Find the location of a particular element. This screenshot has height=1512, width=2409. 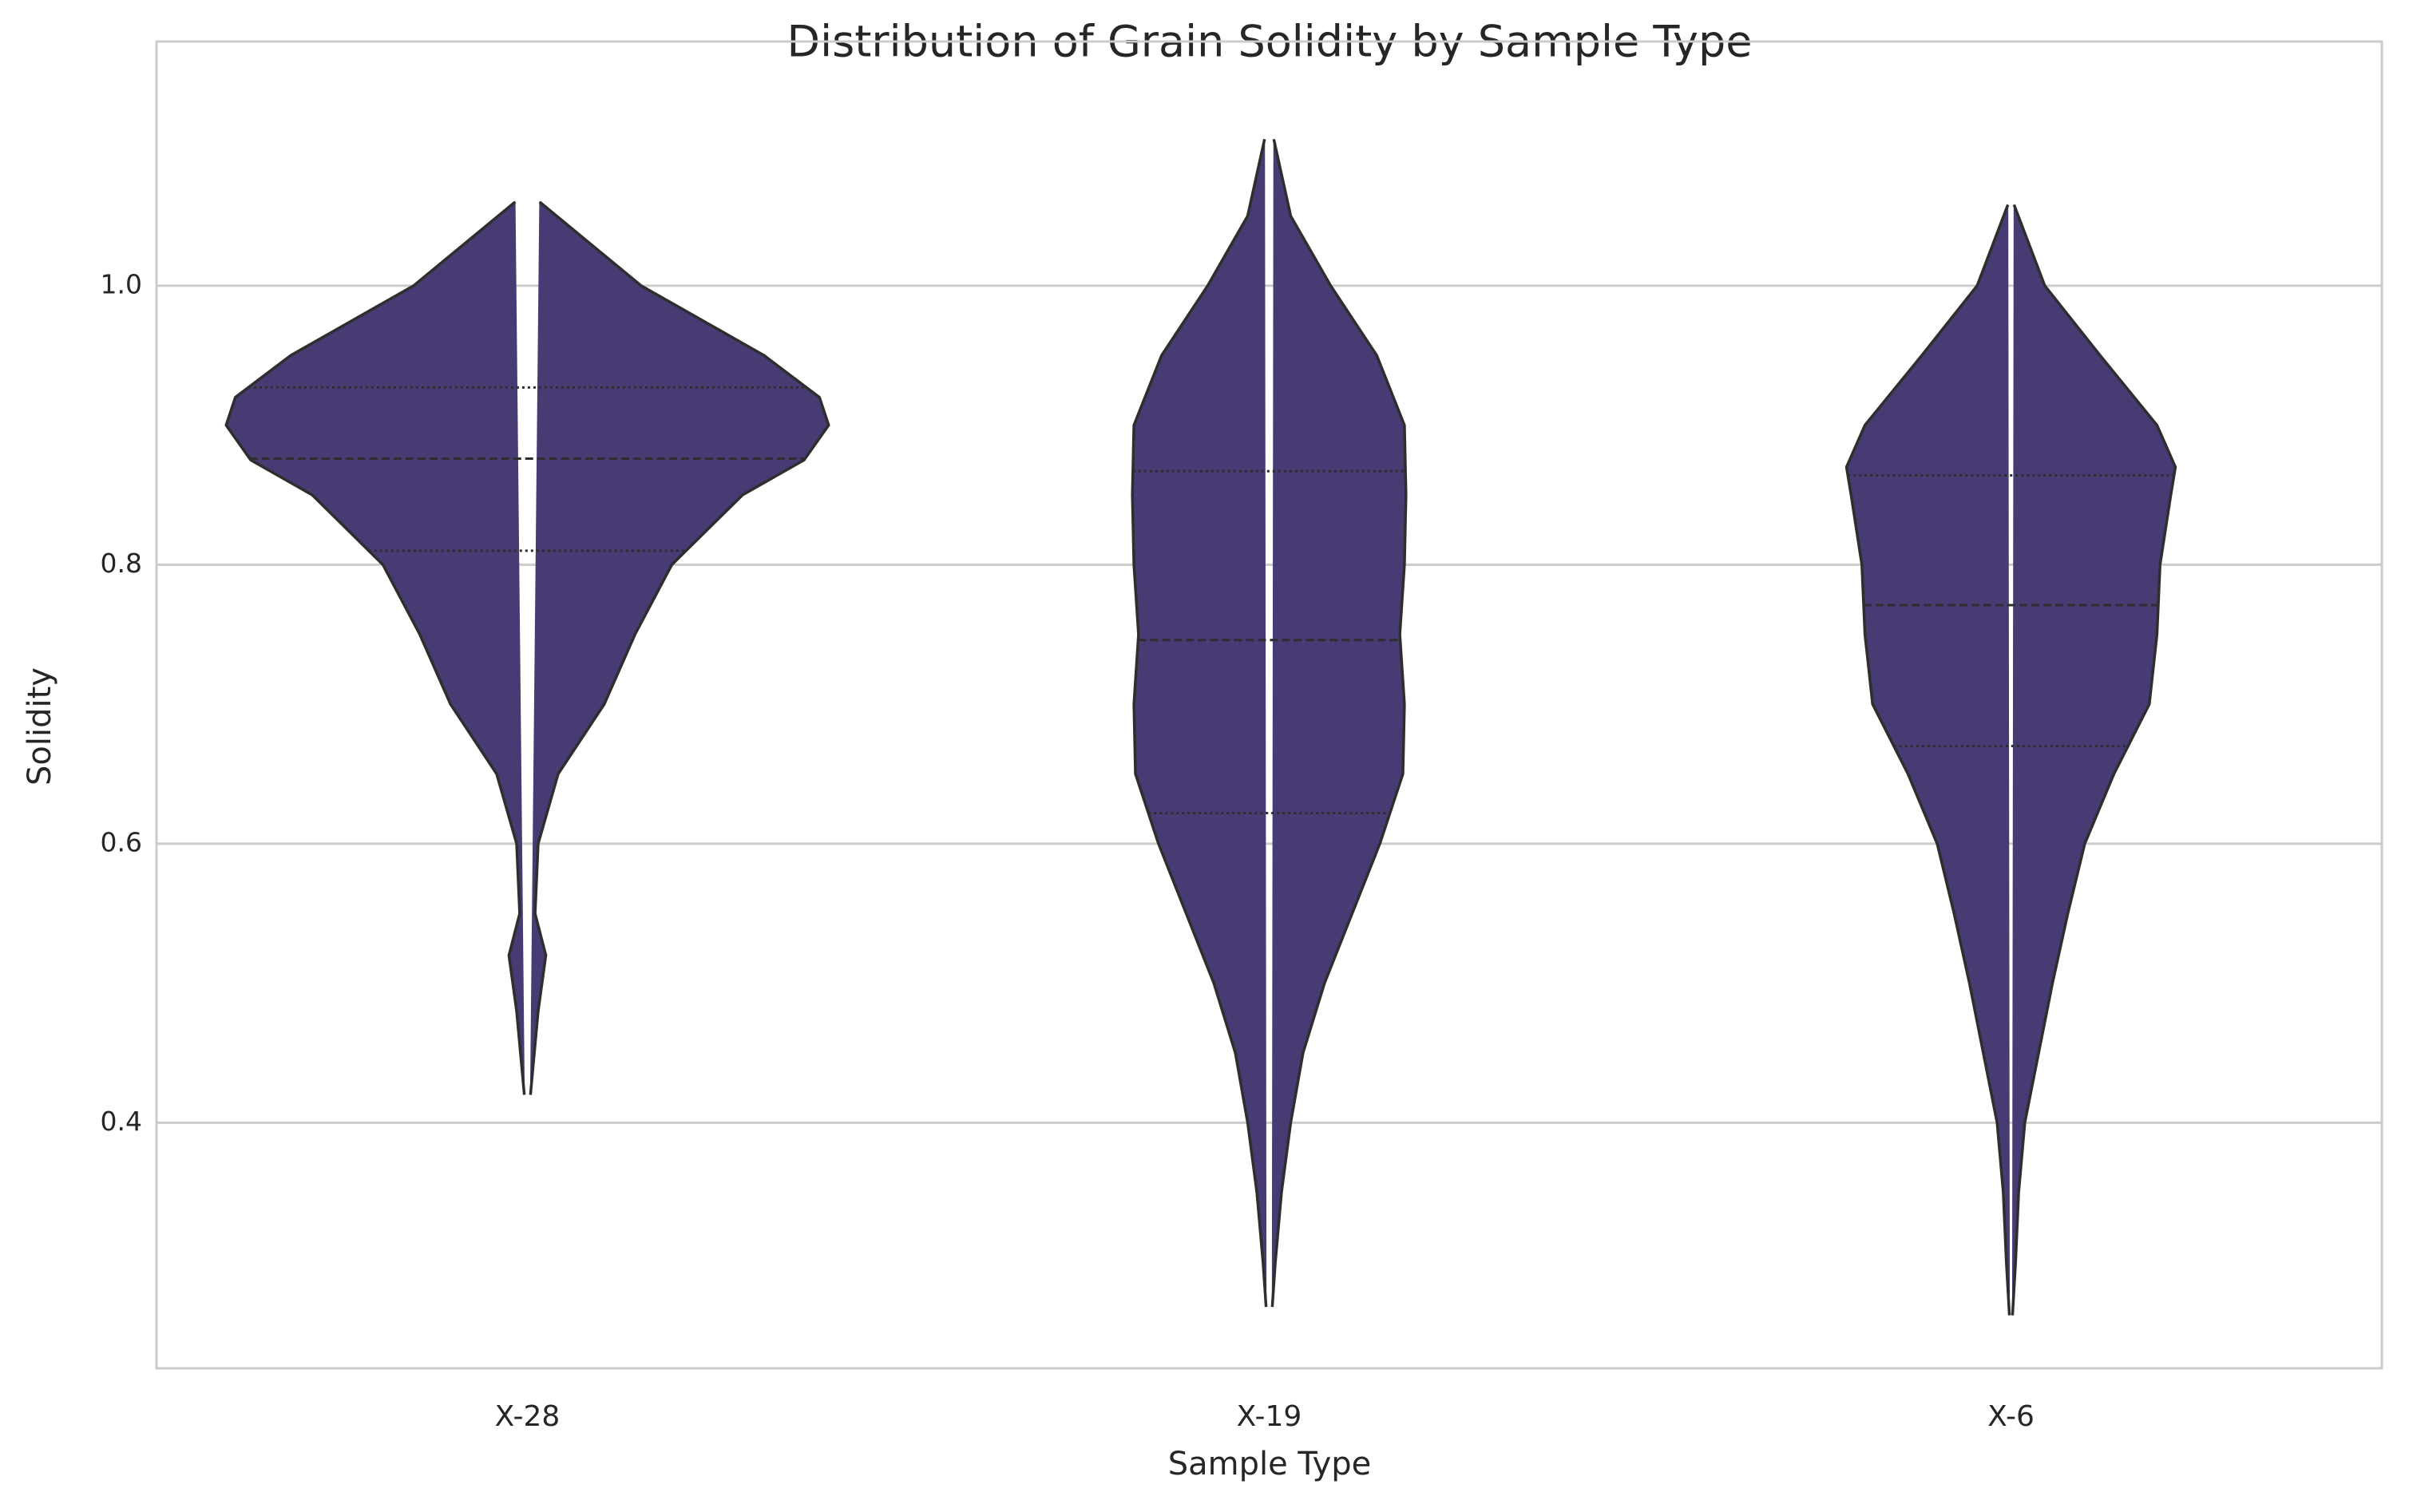

x-axis-label: Sample Type is located at coordinates (1270, 1464).